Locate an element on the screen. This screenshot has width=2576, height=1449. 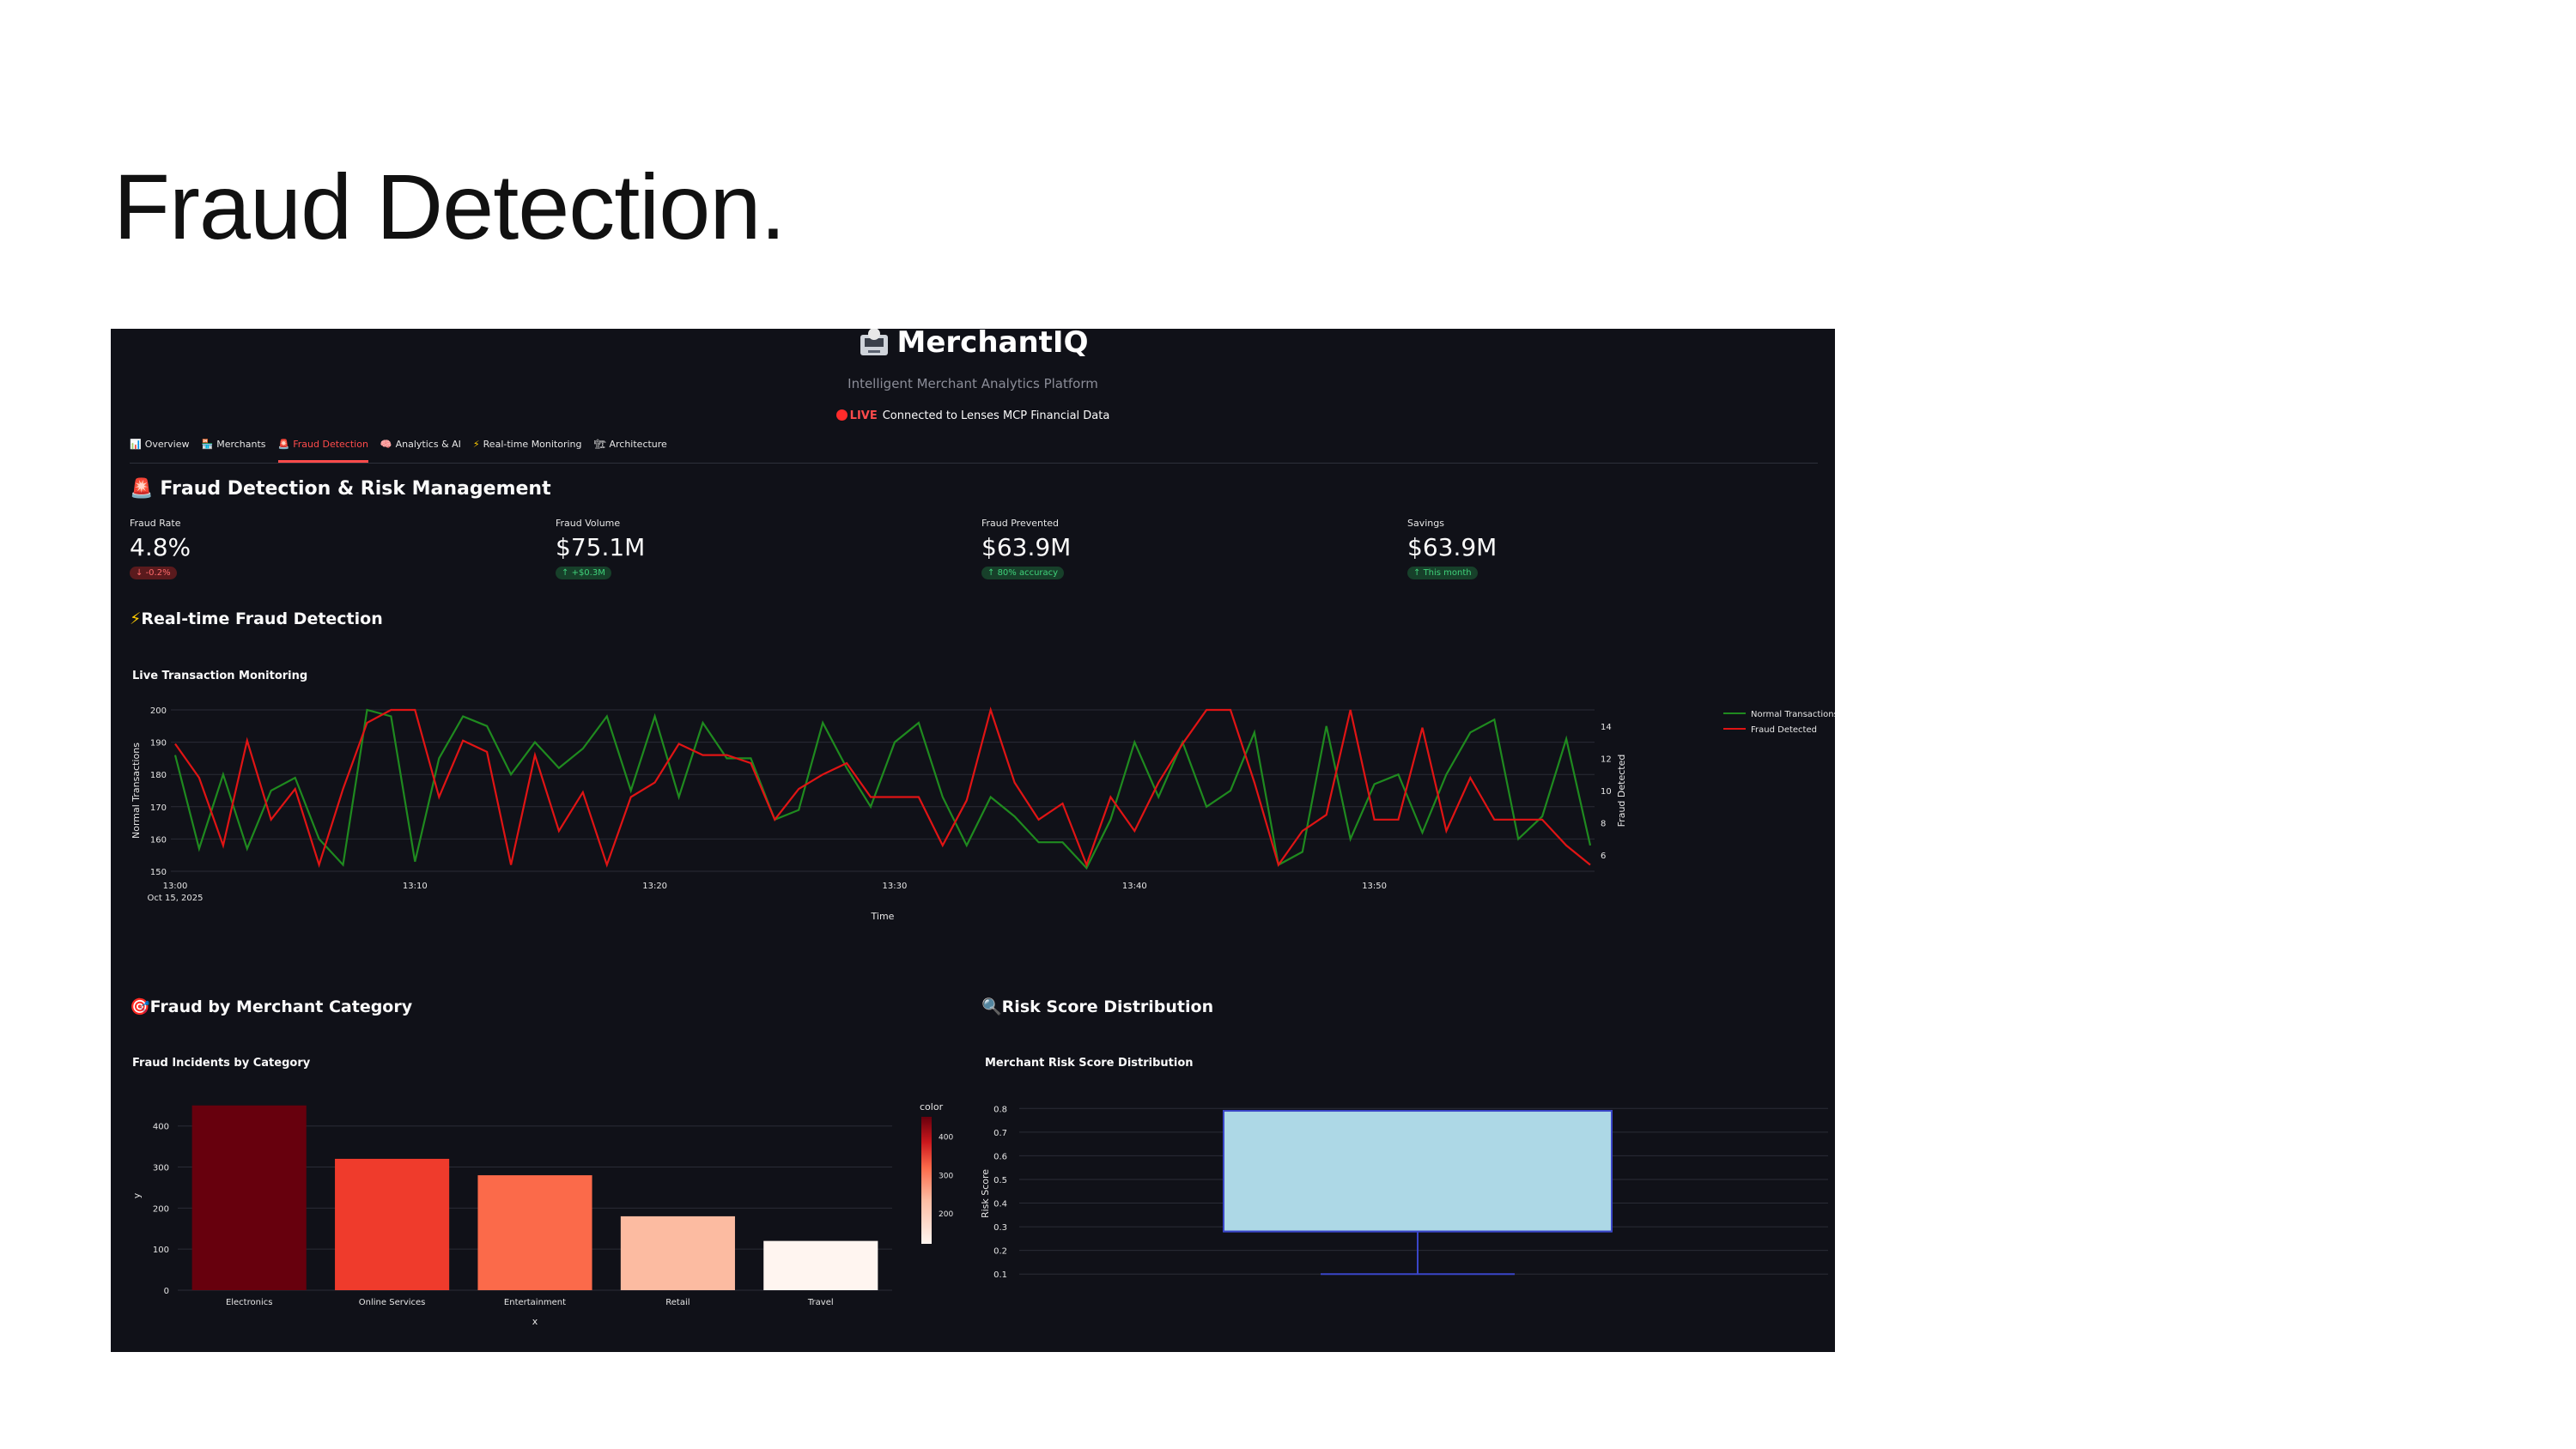
x-tick-label: Retail is located at coordinates (678, 1302).